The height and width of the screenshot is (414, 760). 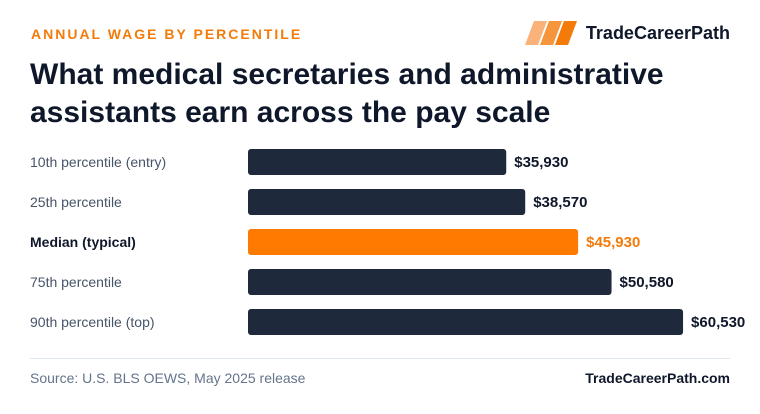 What do you see at coordinates (718, 322) in the screenshot?
I see `value-label: $60,530` at bounding box center [718, 322].